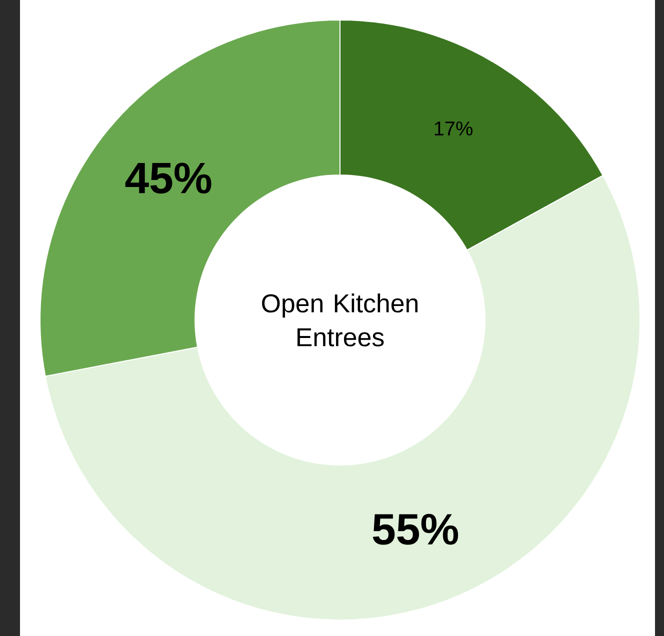 The image size is (664, 636). Describe the element at coordinates (415, 529) in the screenshot. I see `data-label: 55%` at that location.